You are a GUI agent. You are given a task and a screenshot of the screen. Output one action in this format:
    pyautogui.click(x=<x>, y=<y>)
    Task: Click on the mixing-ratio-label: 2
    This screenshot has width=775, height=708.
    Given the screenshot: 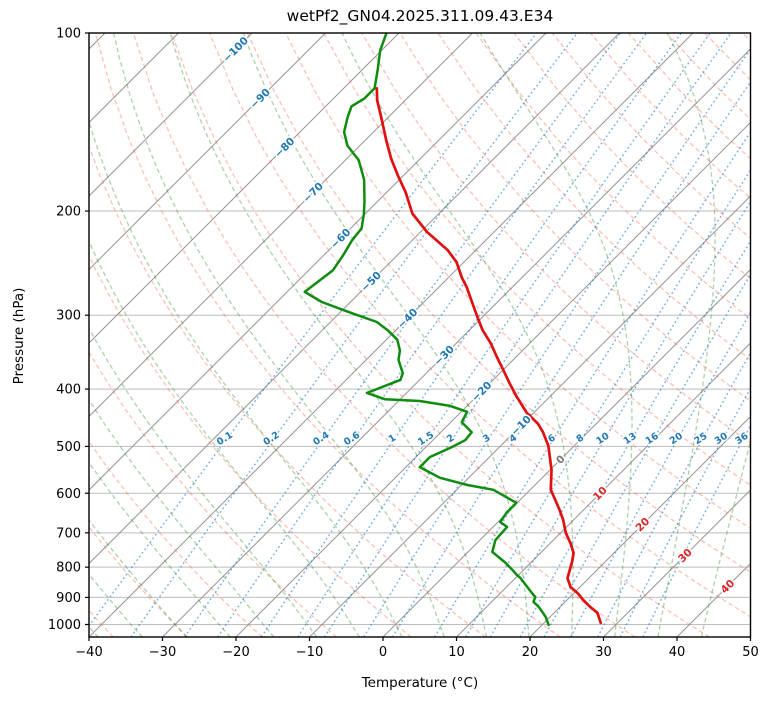 What is the action you would take?
    pyautogui.click(x=451, y=438)
    